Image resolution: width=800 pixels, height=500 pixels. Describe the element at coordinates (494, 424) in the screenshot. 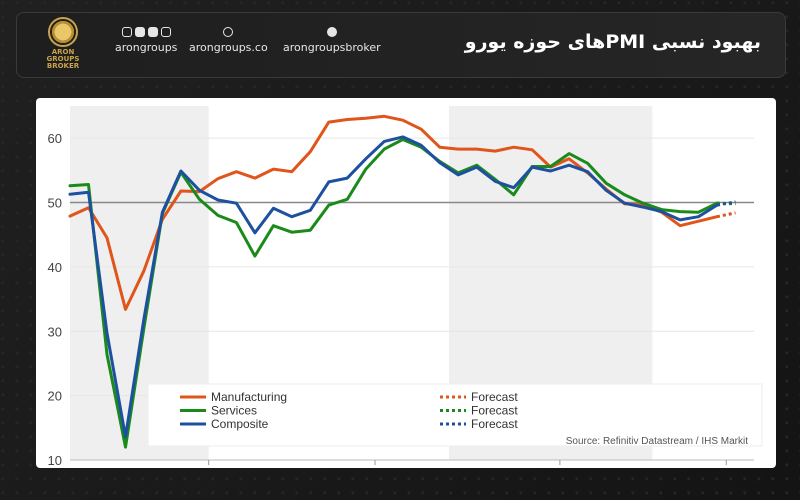

I see `legend-label-5: Forecast` at that location.